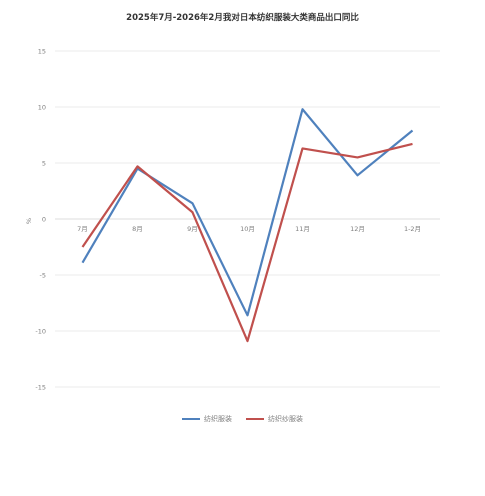  What do you see at coordinates (40, 219) in the screenshot?
I see `y-axis-ticks: 15 10 5 0 -5 -10 -15` at bounding box center [40, 219].